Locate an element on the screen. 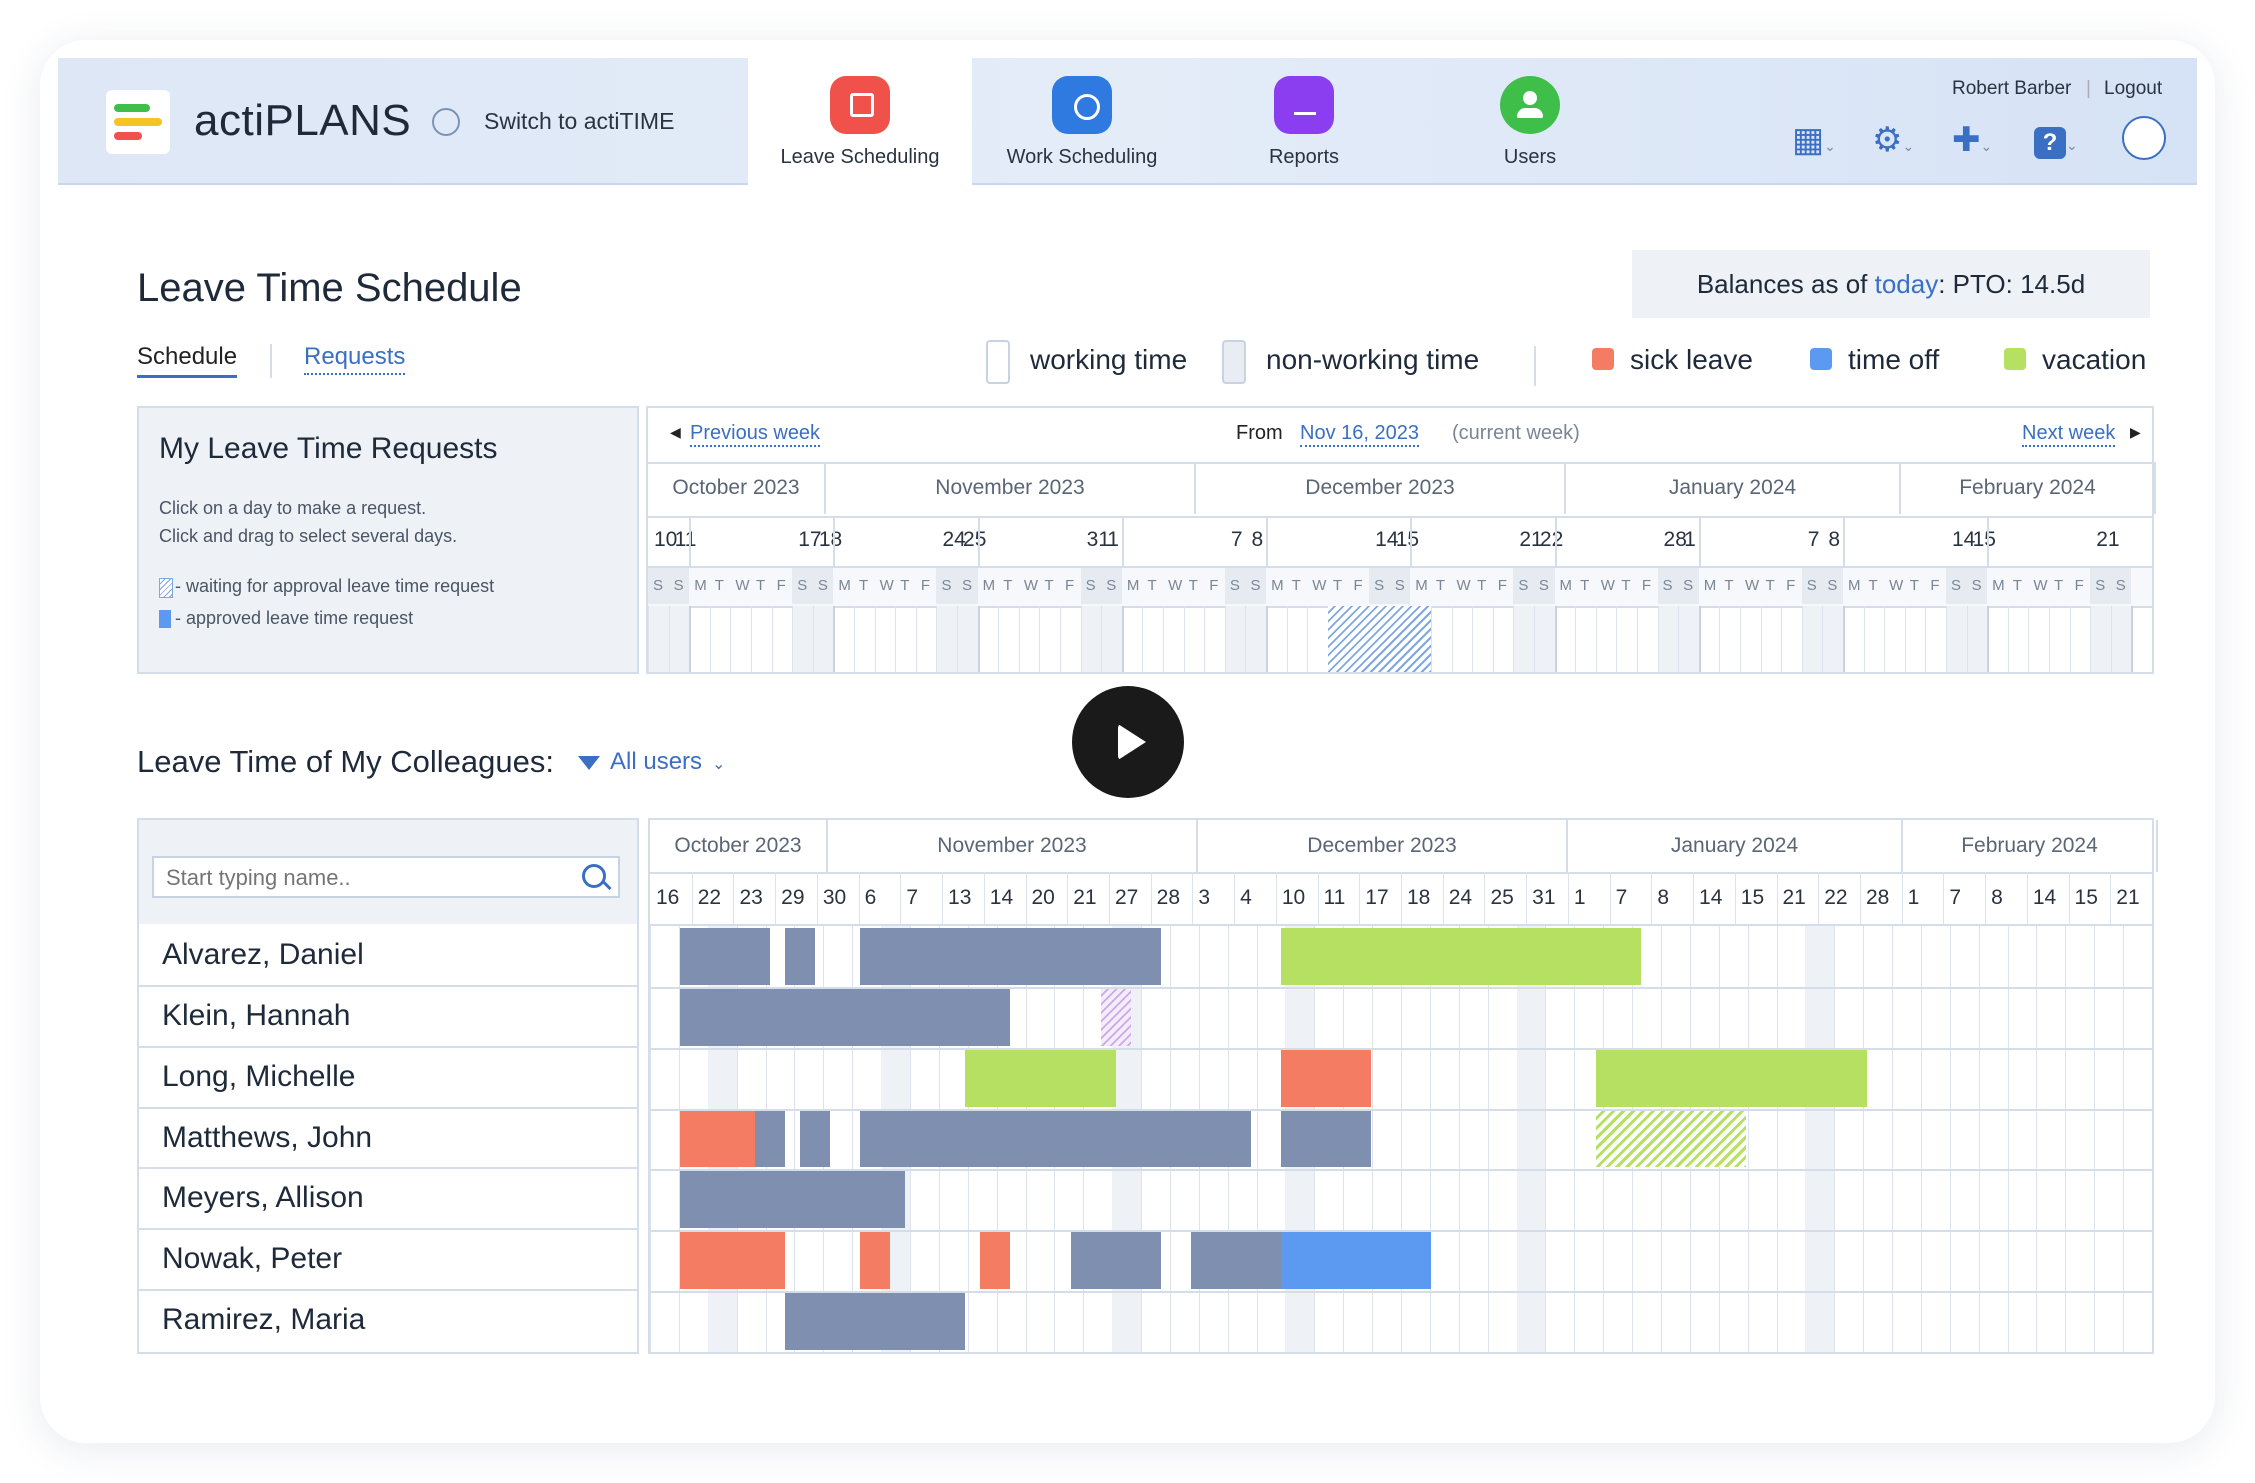  pending-request is located at coordinates (1379, 639).